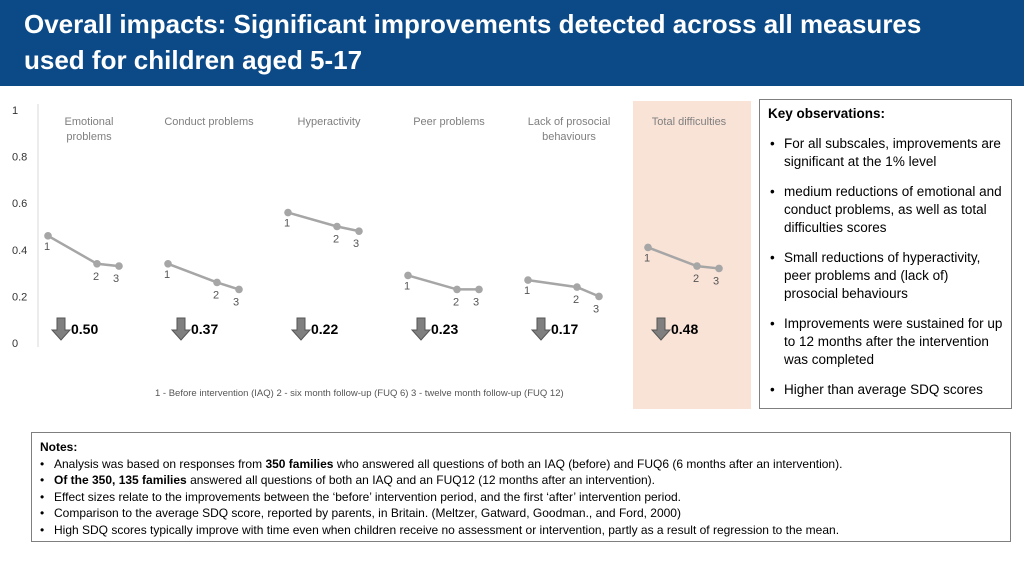 This screenshot has width=1024, height=576. What do you see at coordinates (19, 297) in the screenshot?
I see `y-tick-label: 0.2` at bounding box center [19, 297].